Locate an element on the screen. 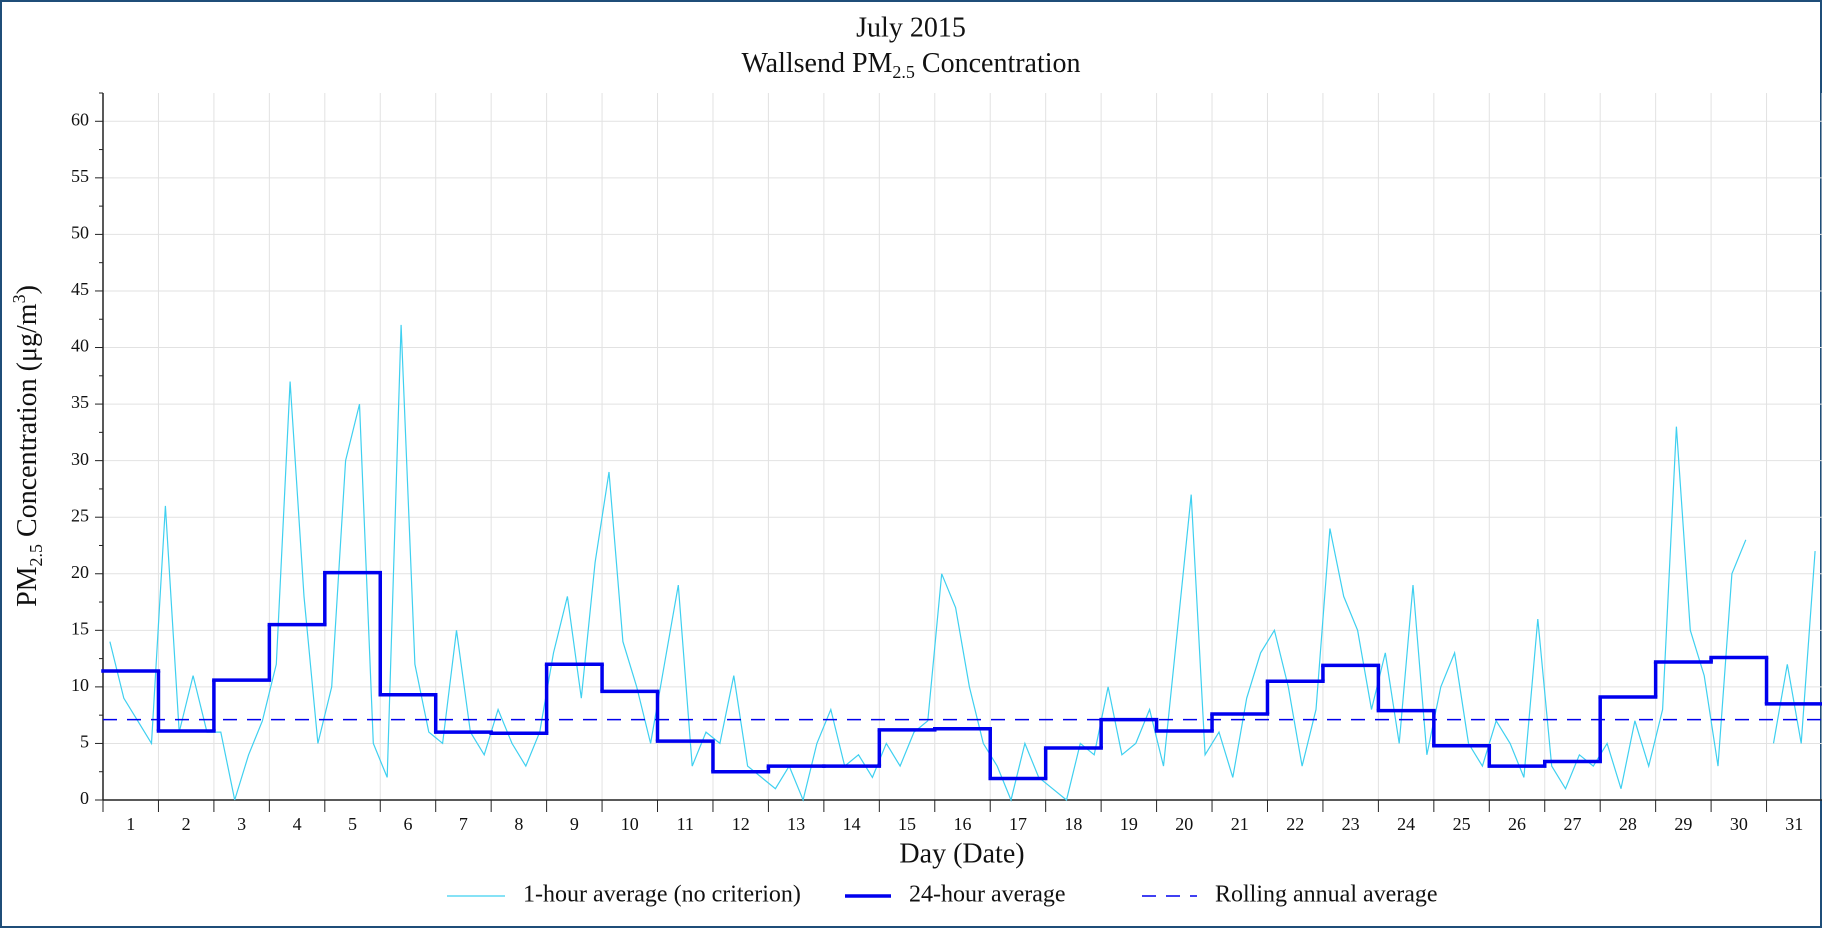 The width and height of the screenshot is (1822, 928). ylabel-sub: 2.5 is located at coordinates (36, 555).